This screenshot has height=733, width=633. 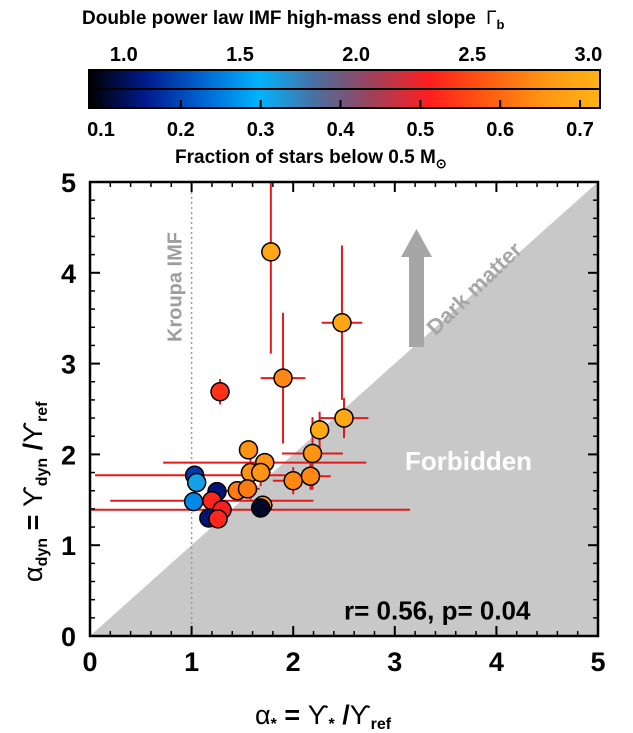 What do you see at coordinates (181, 130) in the screenshot?
I see `colorbar-bottom-tick-label: 0.2` at bounding box center [181, 130].